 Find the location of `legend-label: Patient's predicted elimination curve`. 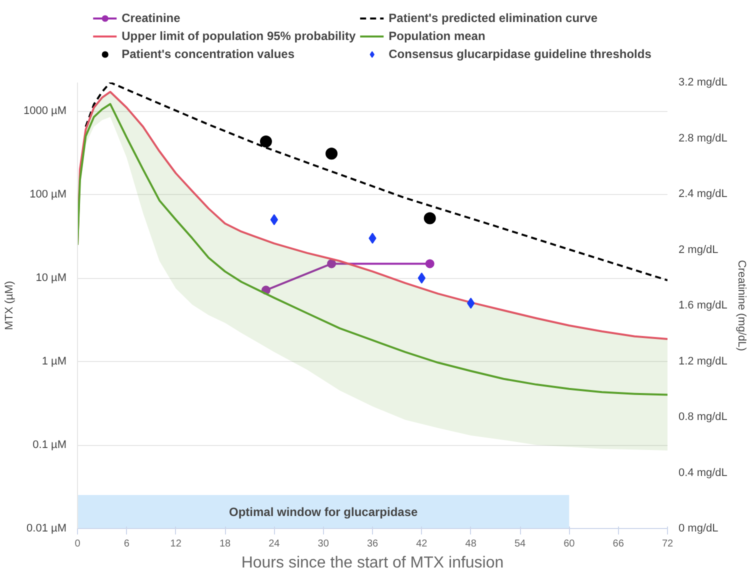

legend-label: Patient's predicted elimination curve is located at coordinates (493, 18).